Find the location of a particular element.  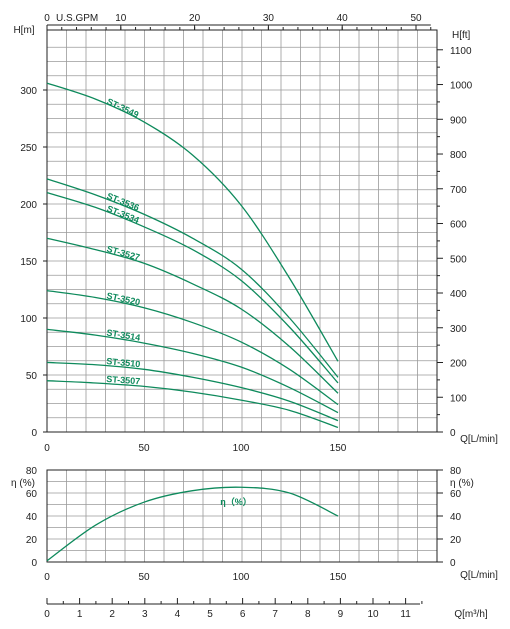

right-tick-label: 200 is located at coordinates (458, 364).